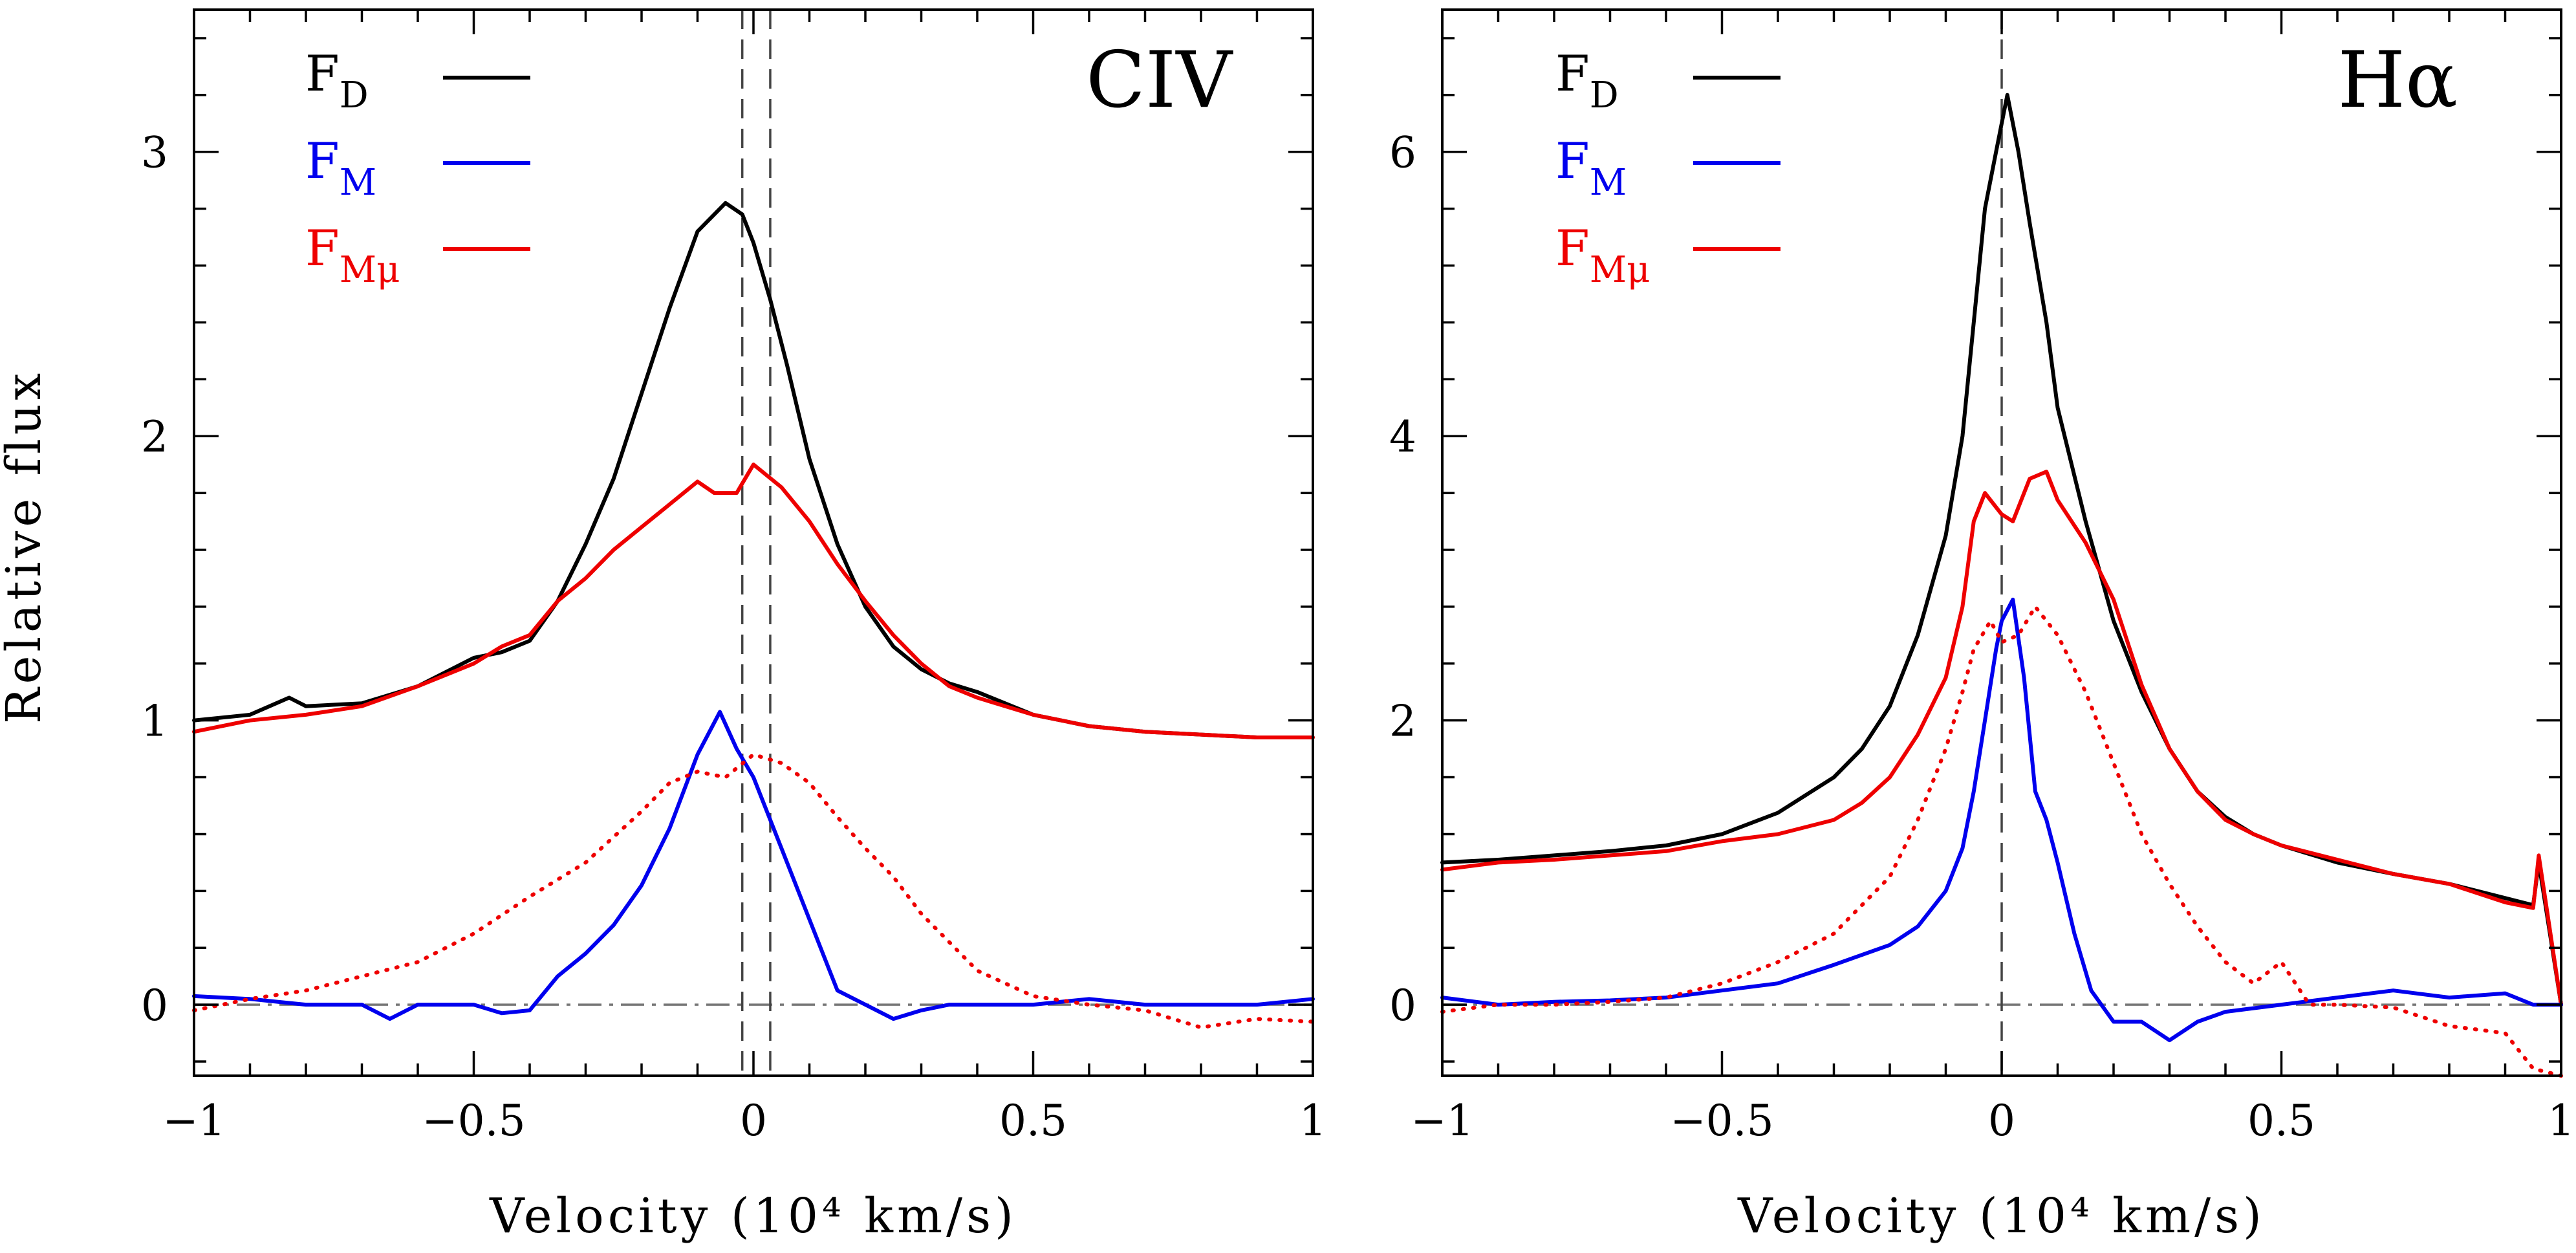 The image size is (2576, 1253). Describe the element at coordinates (154, 437) in the screenshot. I see `civ-y-tick-label: 2` at that location.